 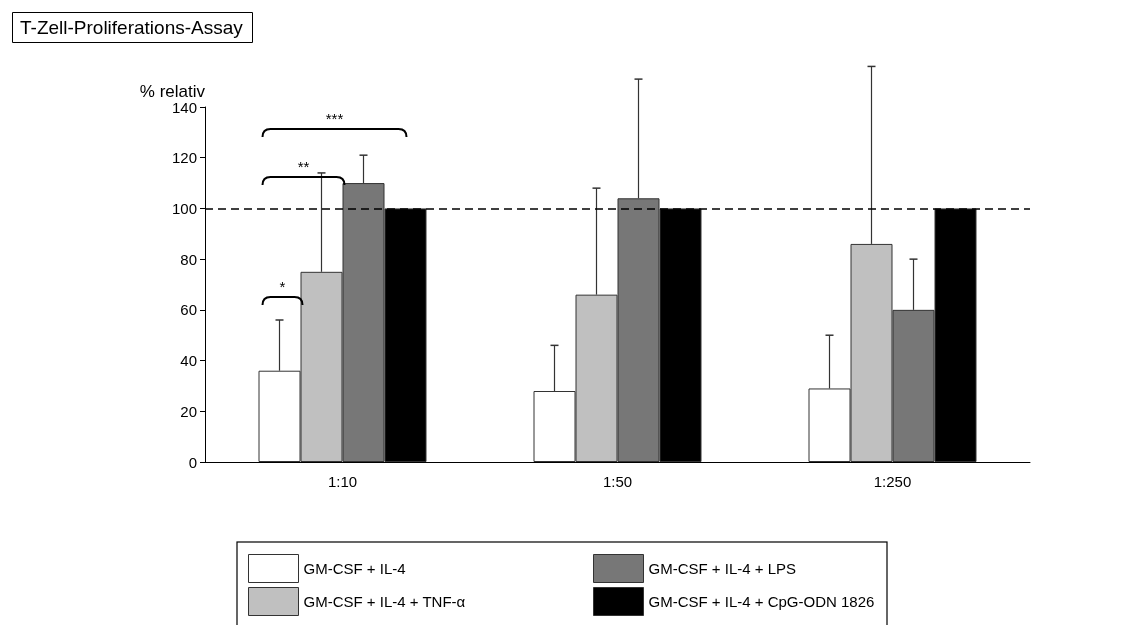 I want to click on x-tick-label: 1:250, so click(x=892, y=481).